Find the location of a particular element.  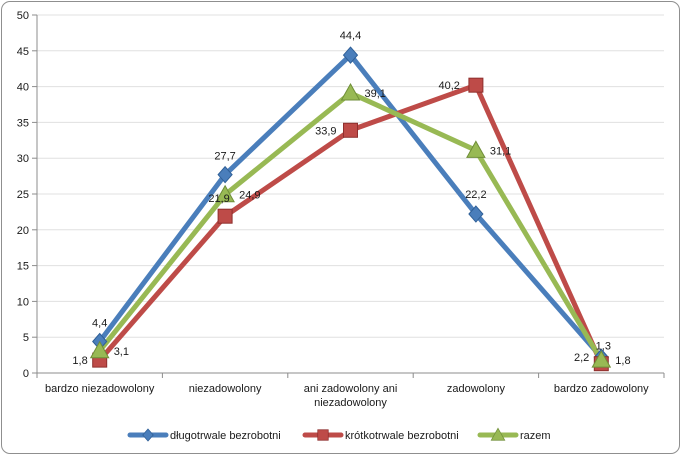

data-label: 3,1 is located at coordinates (121, 352).